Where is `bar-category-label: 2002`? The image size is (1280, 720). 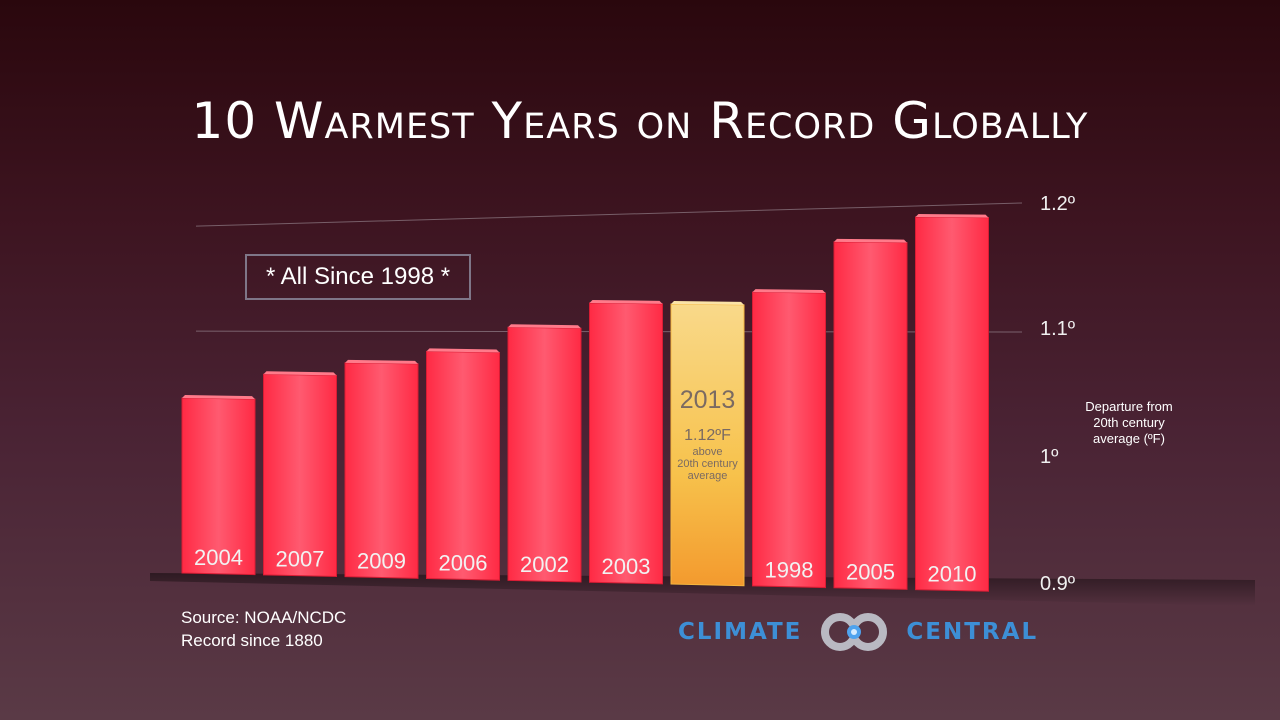
bar-category-label: 2002 is located at coordinates (544, 564).